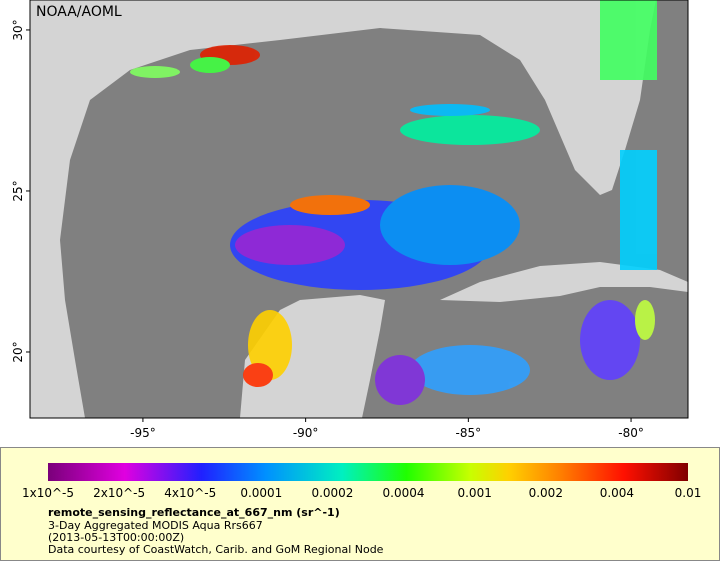 This screenshot has width=720, height=561. I want to click on scale-label: 0.01, so click(688, 493).